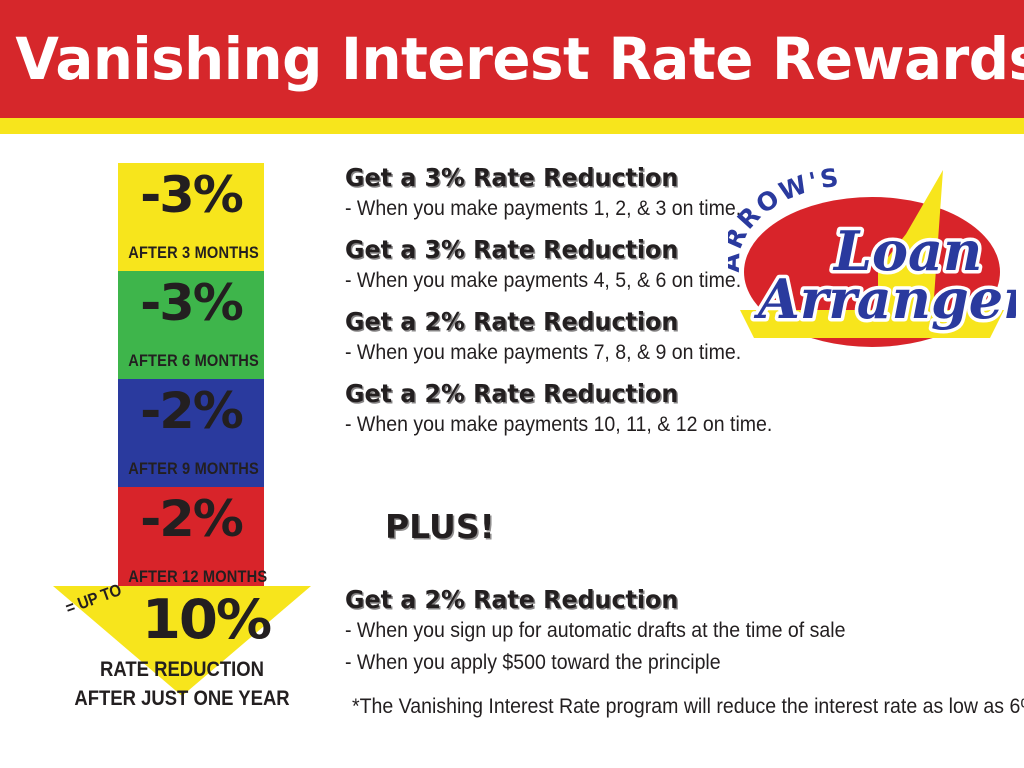 This screenshot has height=768, width=1024. What do you see at coordinates (440, 526) in the screenshot?
I see `plus-callout: PLUS!` at bounding box center [440, 526].